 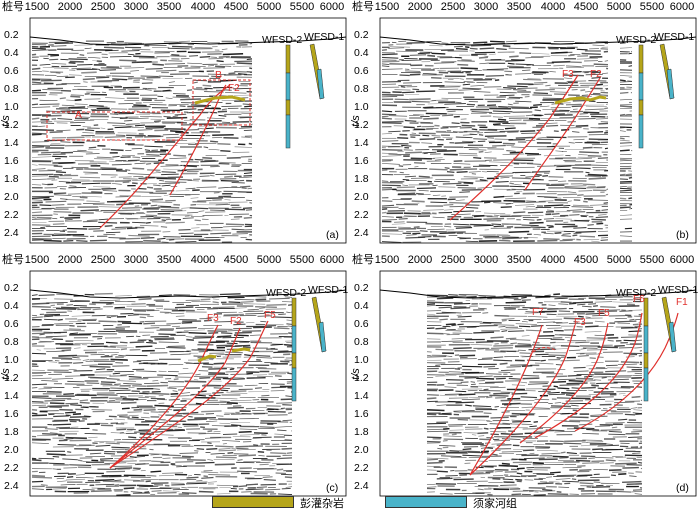 What do you see at coordinates (426, 502) in the screenshot?
I see `legend-swatch-cyan` at bounding box center [426, 502].